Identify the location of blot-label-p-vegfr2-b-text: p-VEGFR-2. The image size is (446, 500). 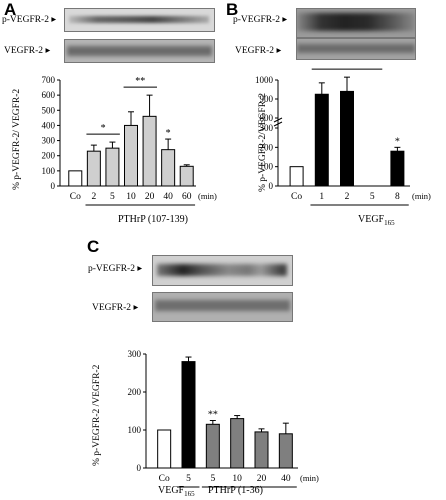
(256, 20).